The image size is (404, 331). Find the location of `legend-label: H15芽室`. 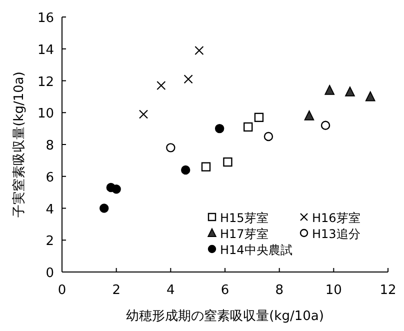

legend-label: H15芽室 is located at coordinates (244, 218).